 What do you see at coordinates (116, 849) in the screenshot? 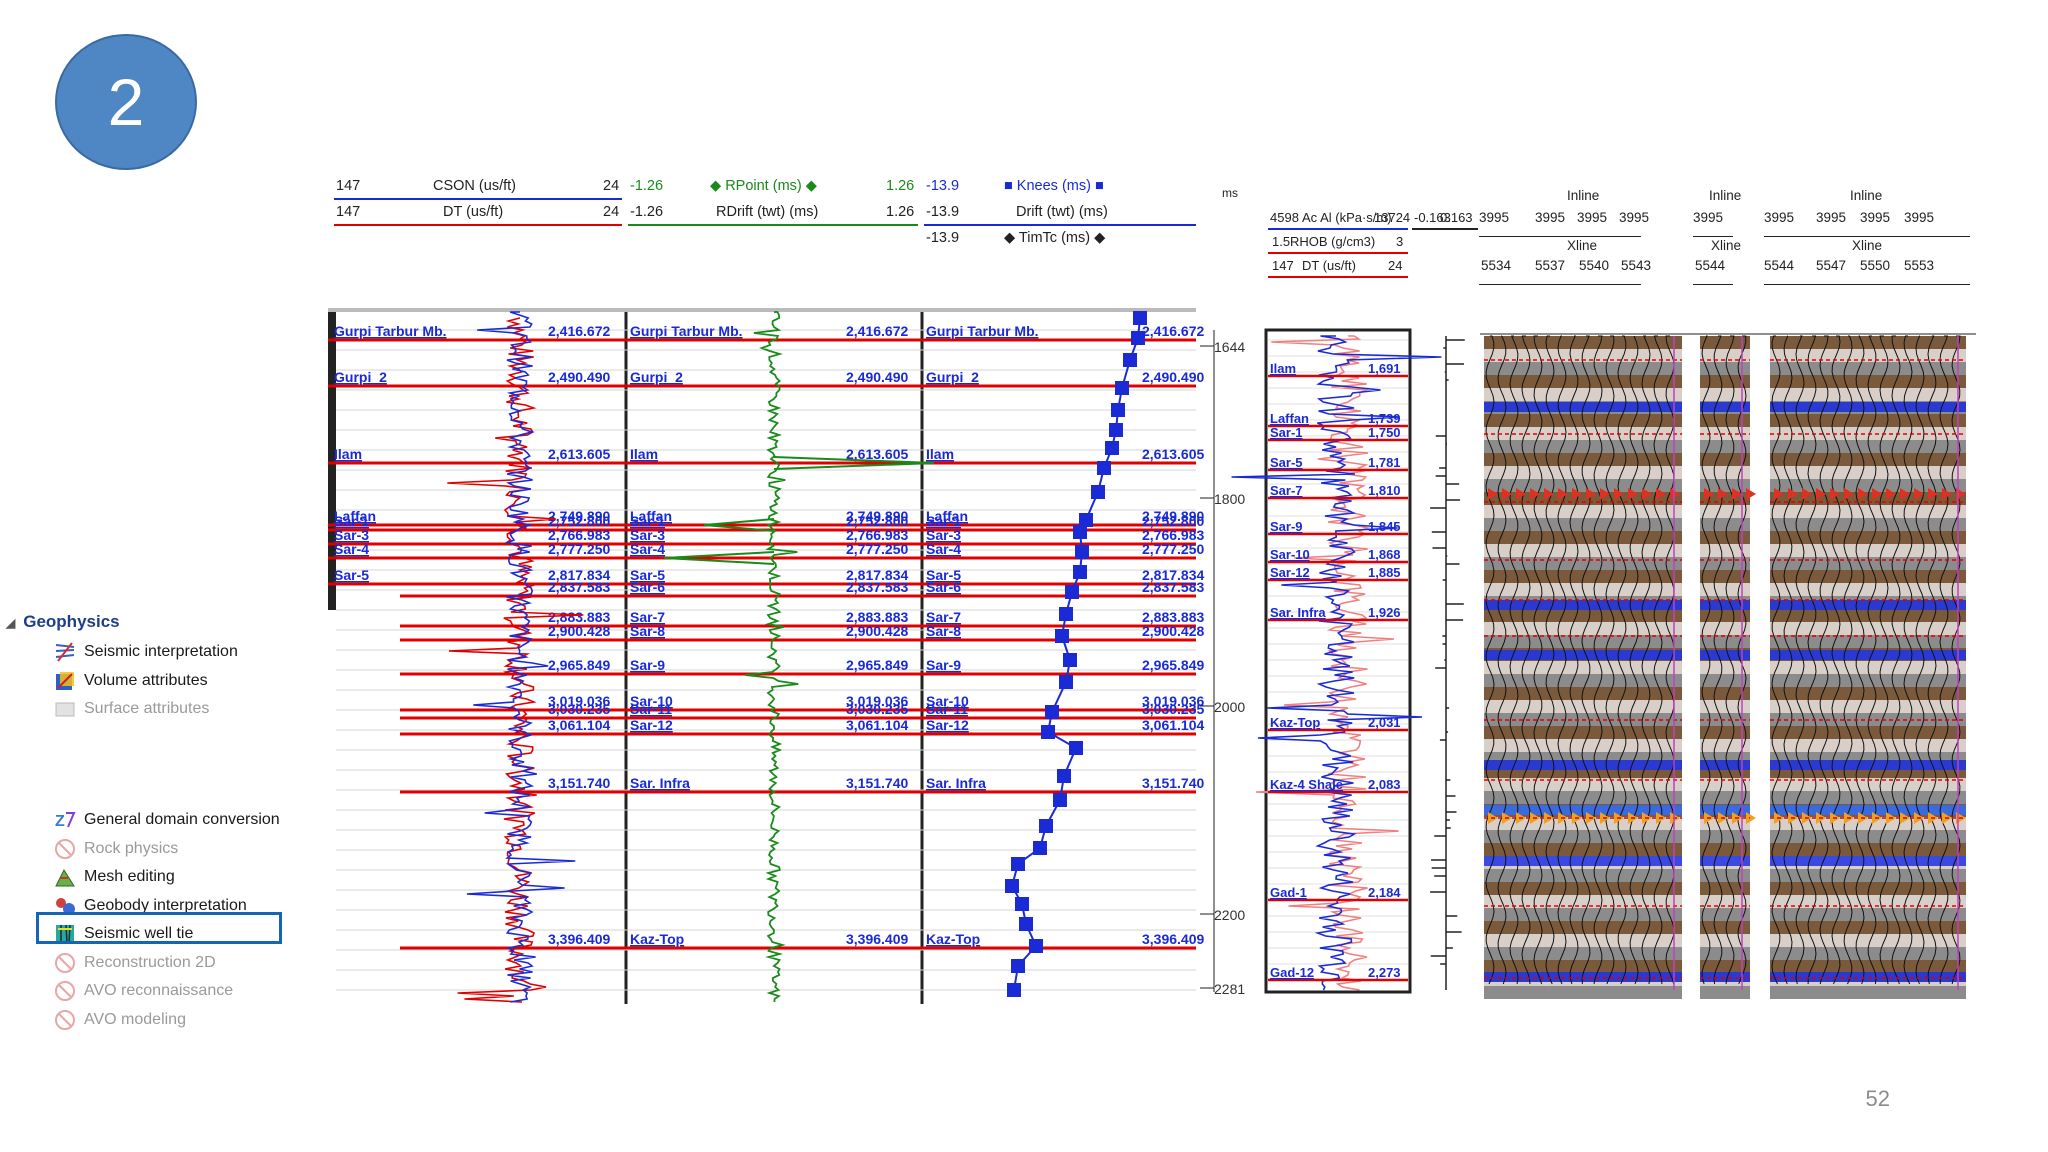
I see `tree-item-rock-physics: Rock physics` at bounding box center [116, 849].